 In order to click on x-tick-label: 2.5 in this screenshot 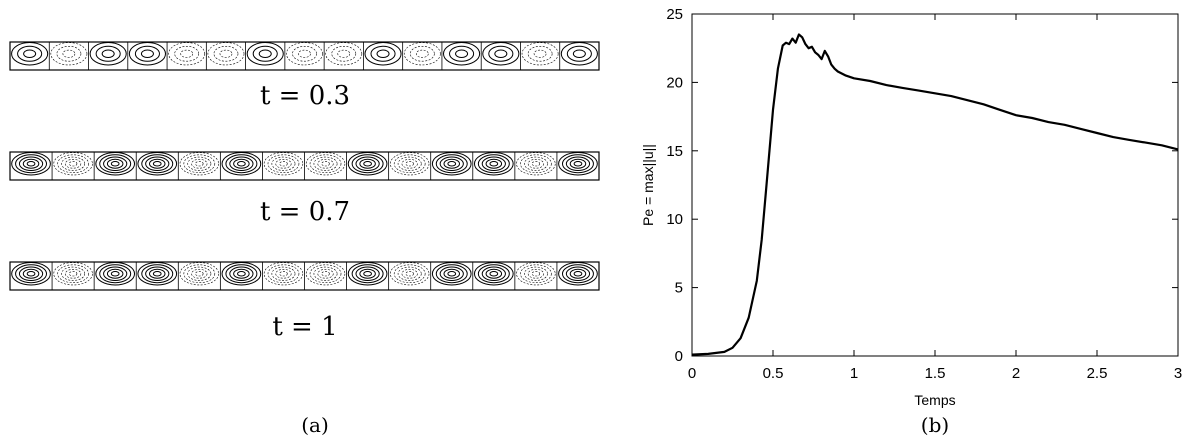, I will do `click(1097, 373)`.